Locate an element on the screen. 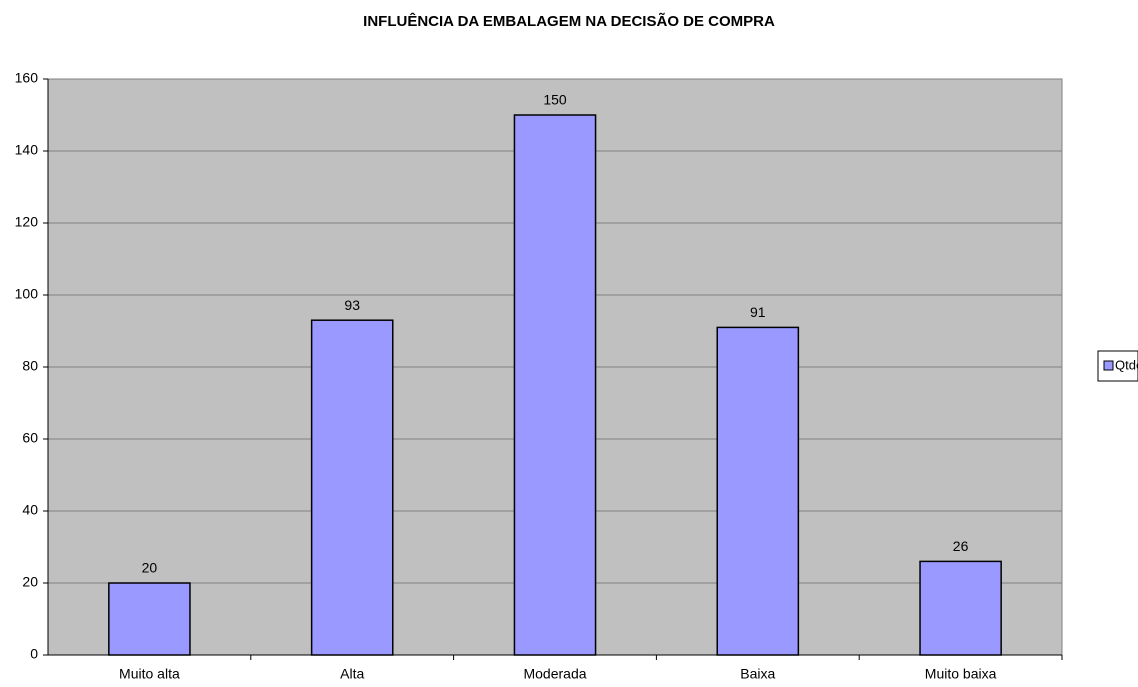 This screenshot has height=687, width=1138. y-tick-label: 0 is located at coordinates (34, 654).